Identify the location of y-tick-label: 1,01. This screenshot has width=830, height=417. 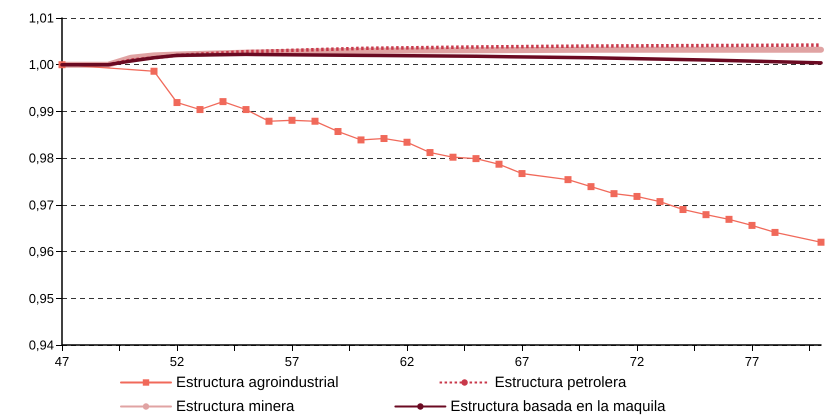
(41, 18).